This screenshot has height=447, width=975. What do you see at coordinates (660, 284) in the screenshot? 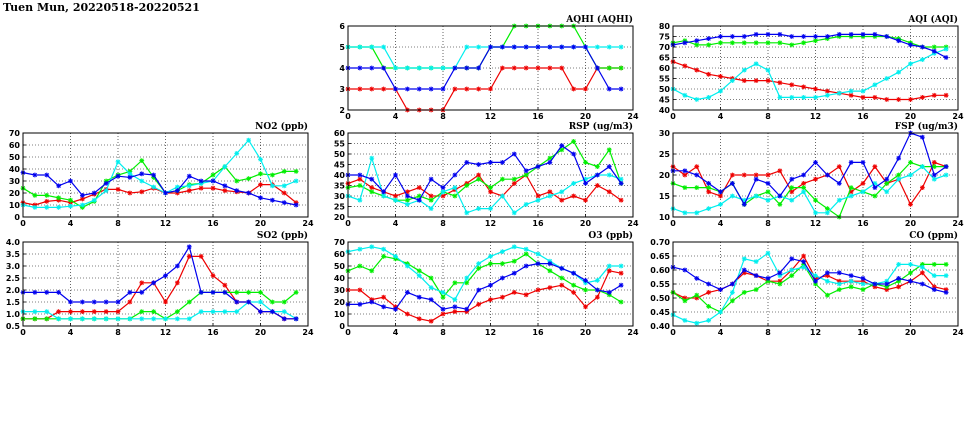
I see `y-tick-label: 0.55` at bounding box center [660, 284].